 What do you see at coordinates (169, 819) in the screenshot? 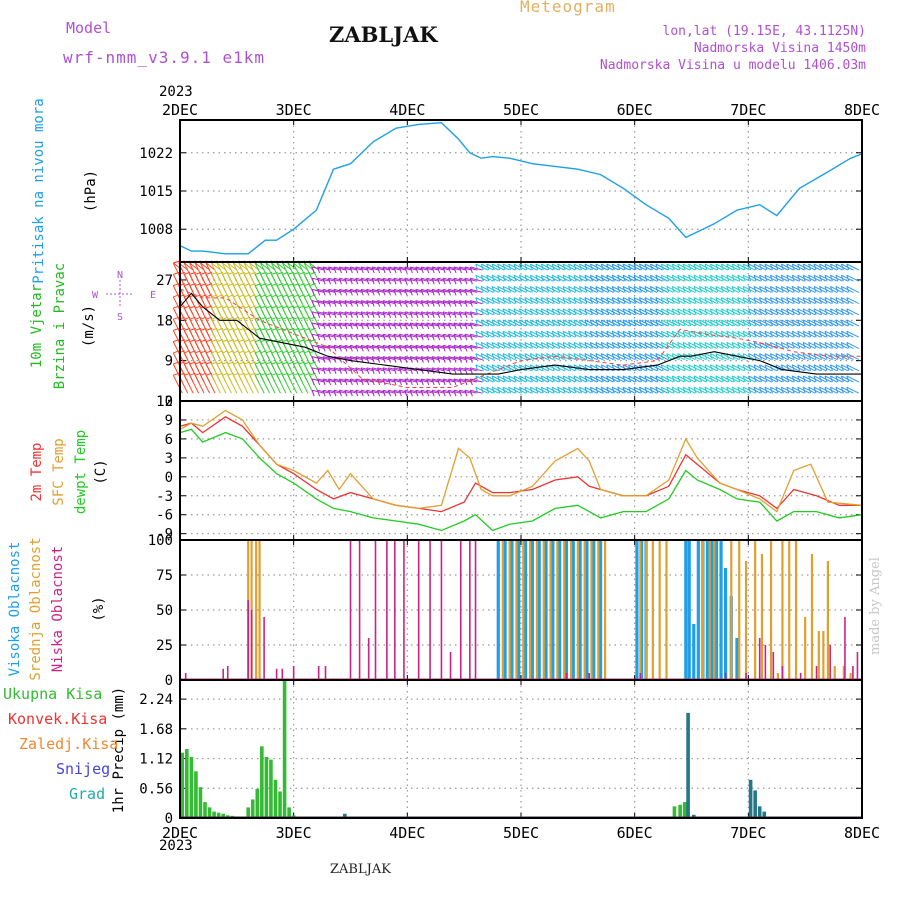
I see `y-tick-label: 0` at bounding box center [169, 819].